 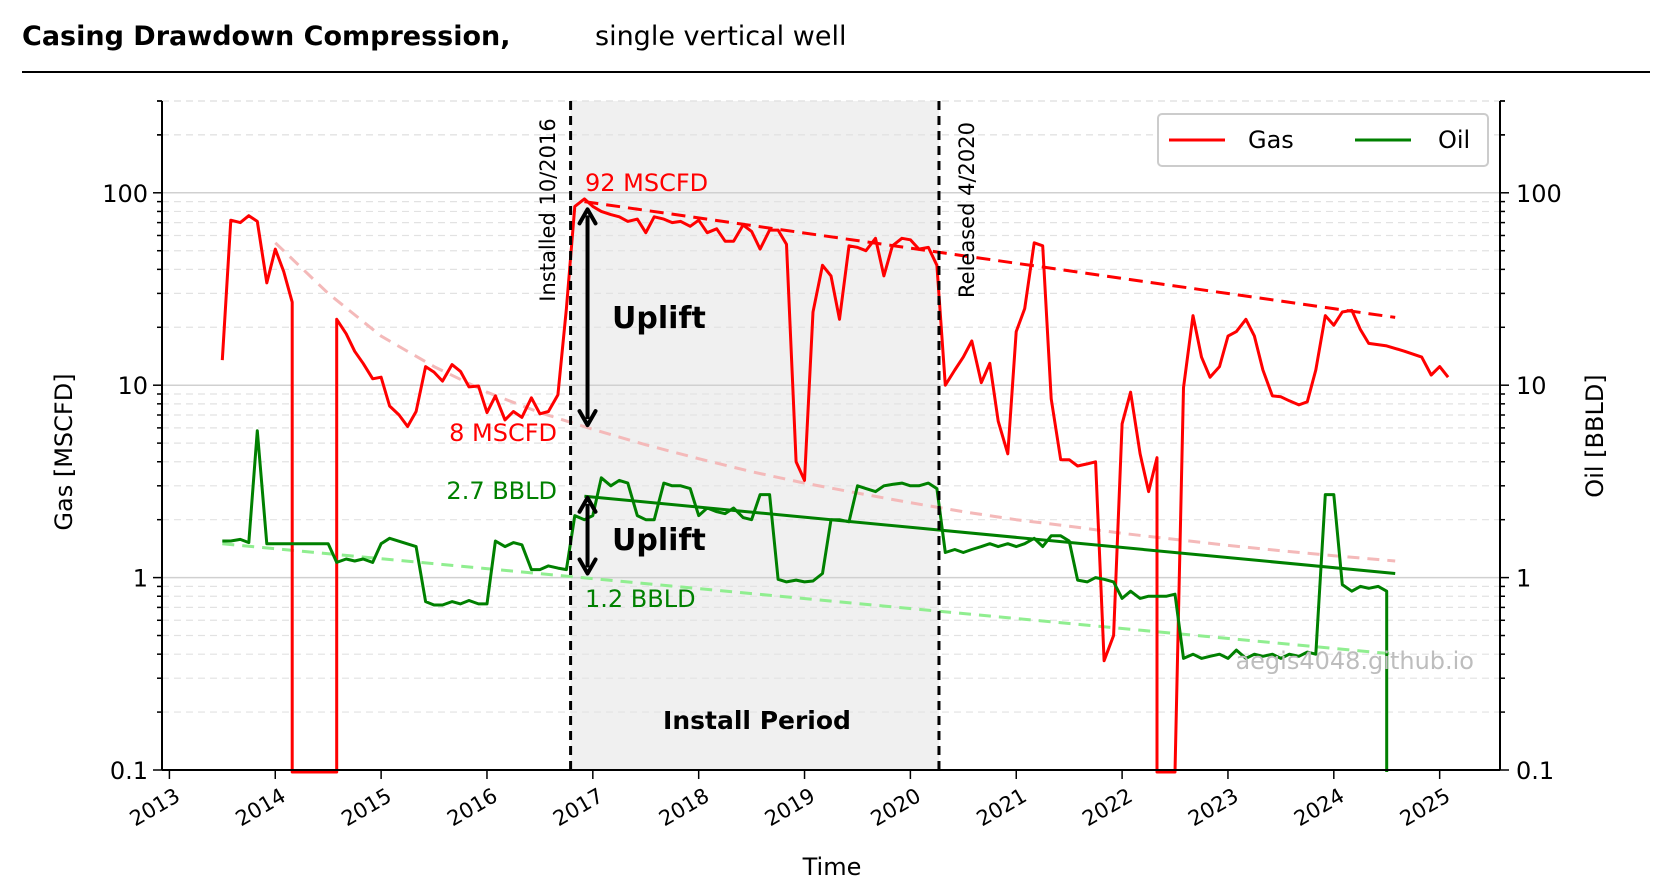 What do you see at coordinates (472, 808) in the screenshot?
I see `x-tick-label: 2016` at bounding box center [472, 808].